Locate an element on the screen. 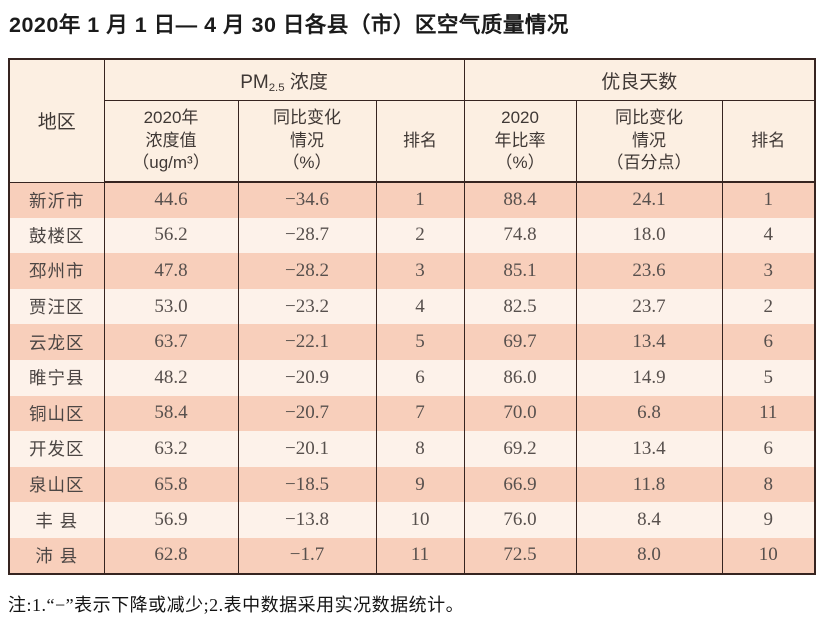 The width and height of the screenshot is (825, 620). table-row: 新沂市 44.6 −34.6 1 88.4 24.1 1 is located at coordinates (412, 200).